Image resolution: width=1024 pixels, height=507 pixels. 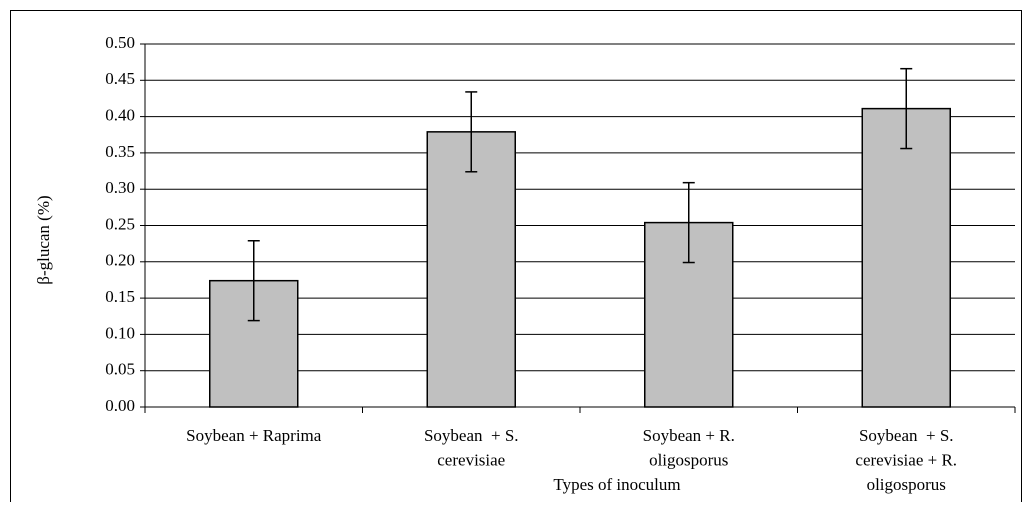 I want to click on x-tick-label: Soybean + R., so click(x=689, y=435).